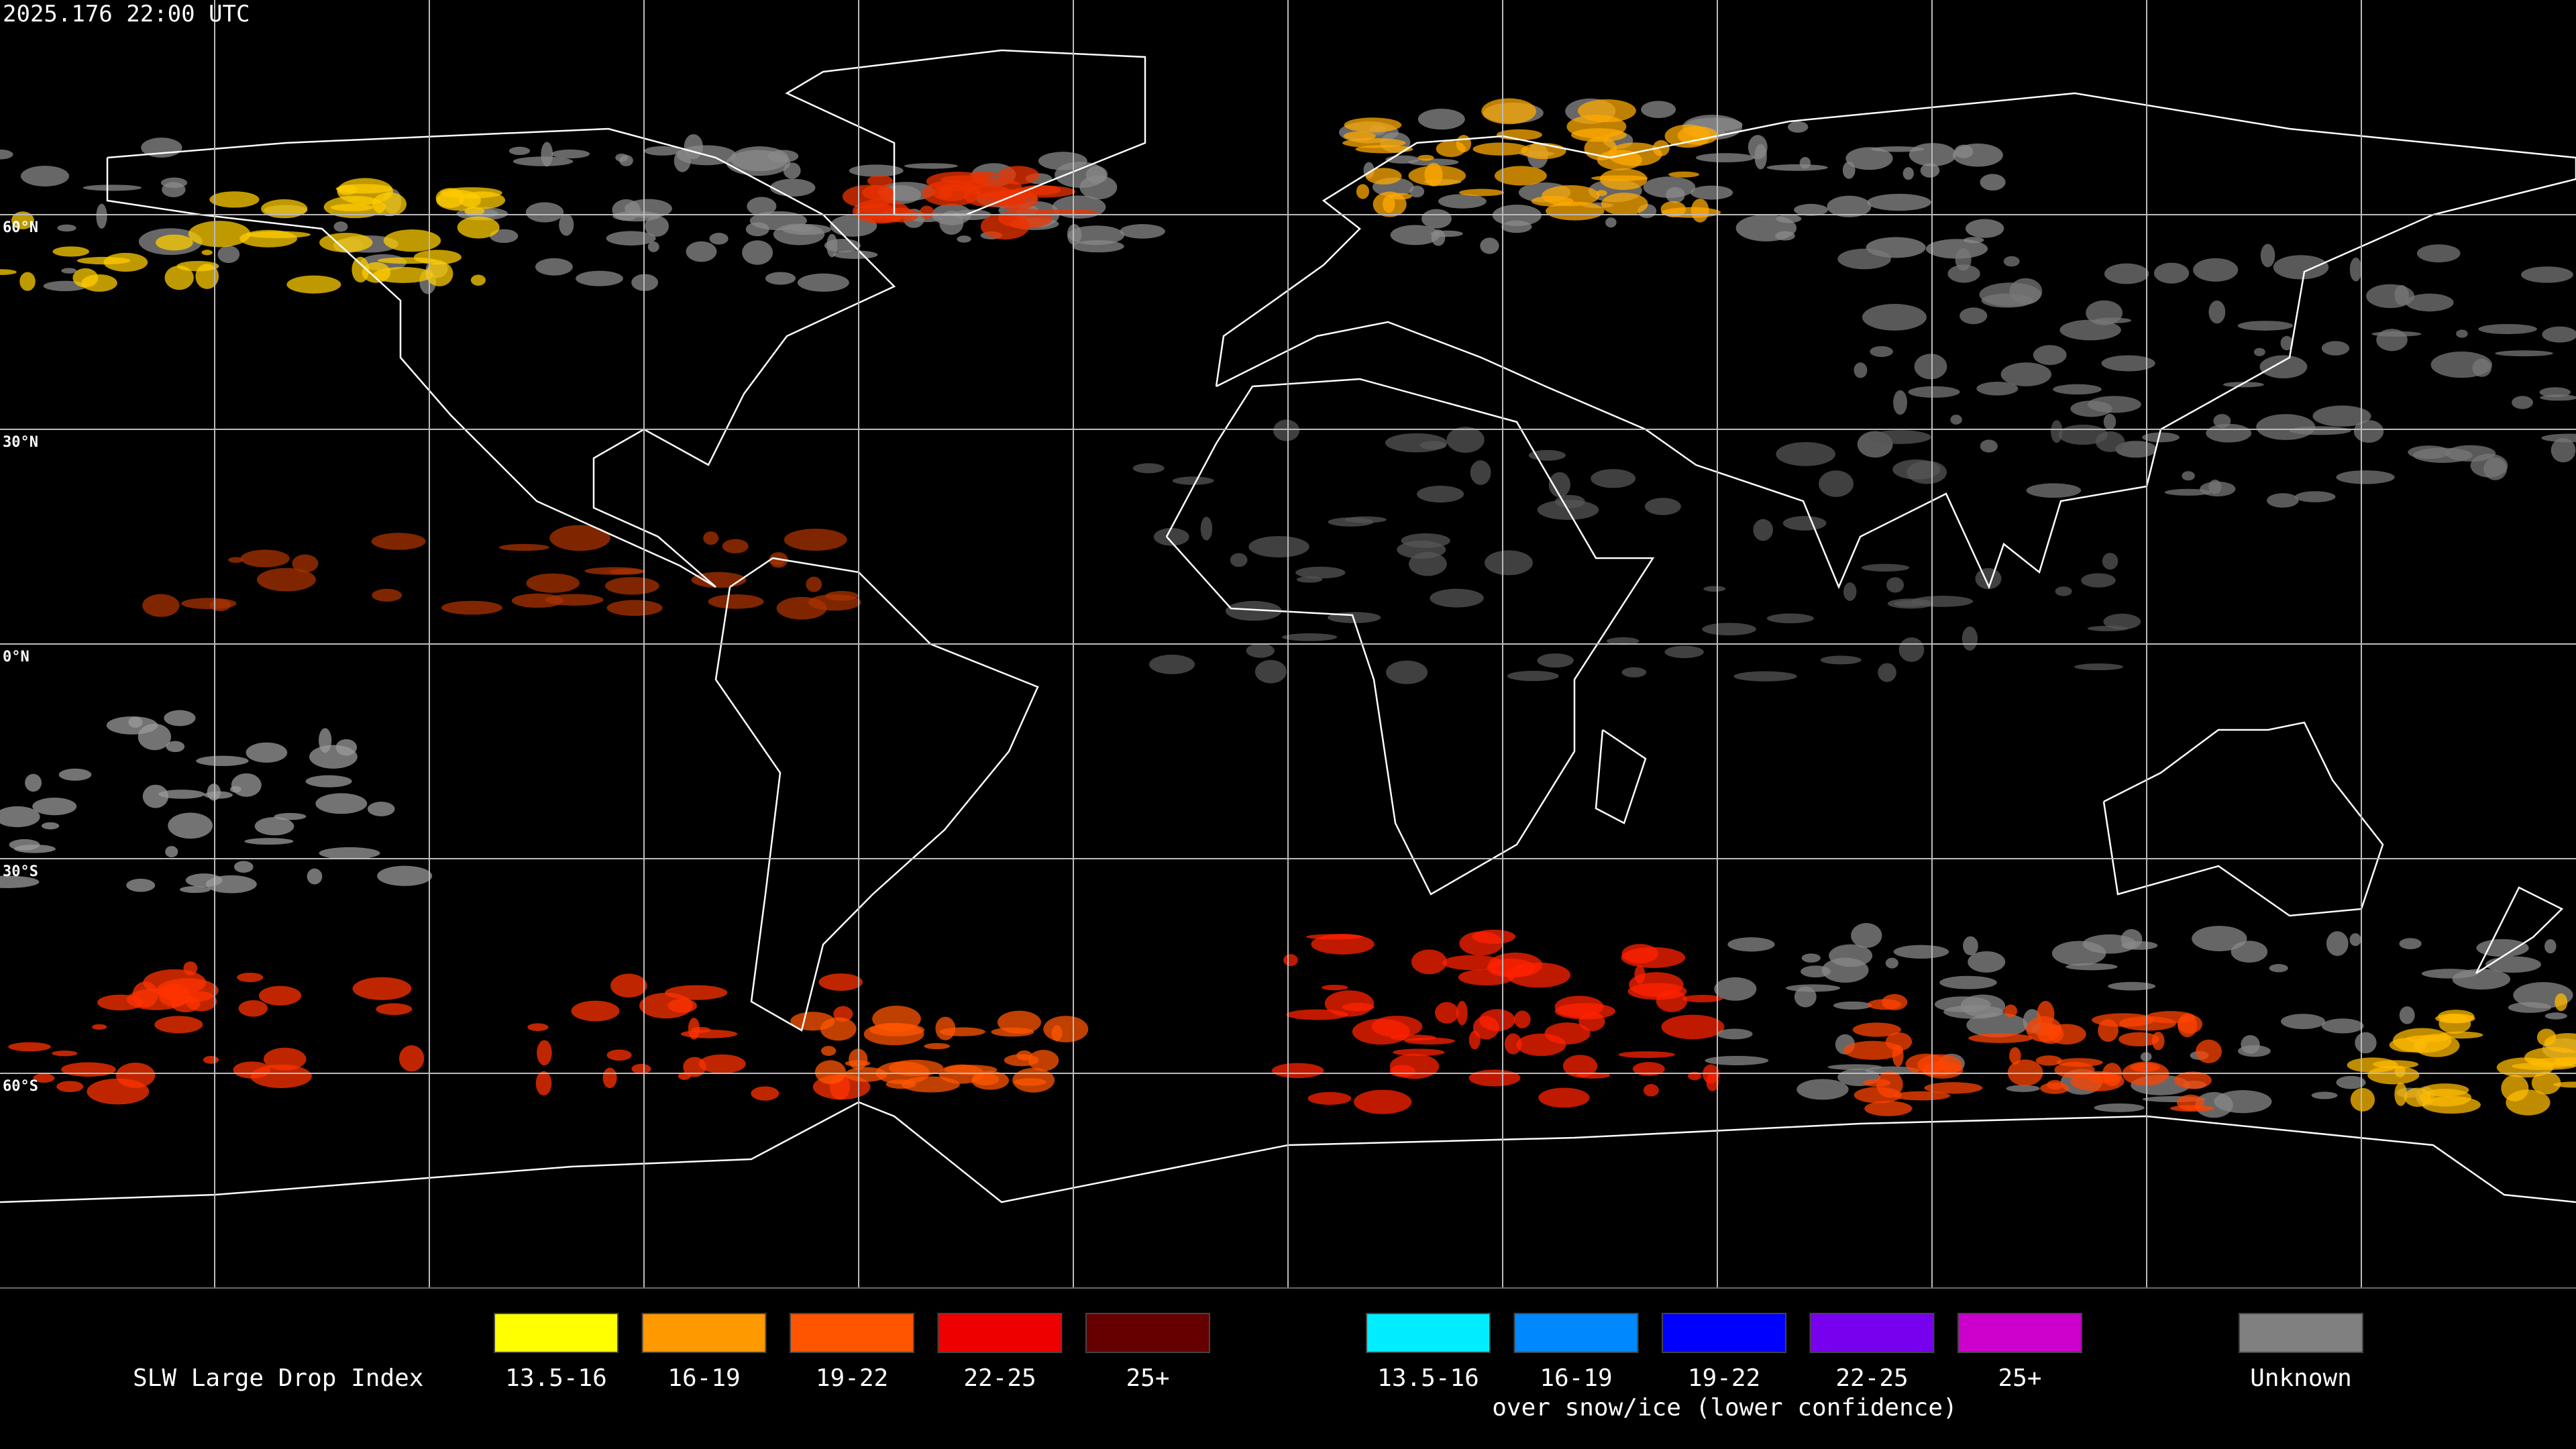  What do you see at coordinates (2301, 1378) in the screenshot?
I see `legend-label: Unknown` at bounding box center [2301, 1378].